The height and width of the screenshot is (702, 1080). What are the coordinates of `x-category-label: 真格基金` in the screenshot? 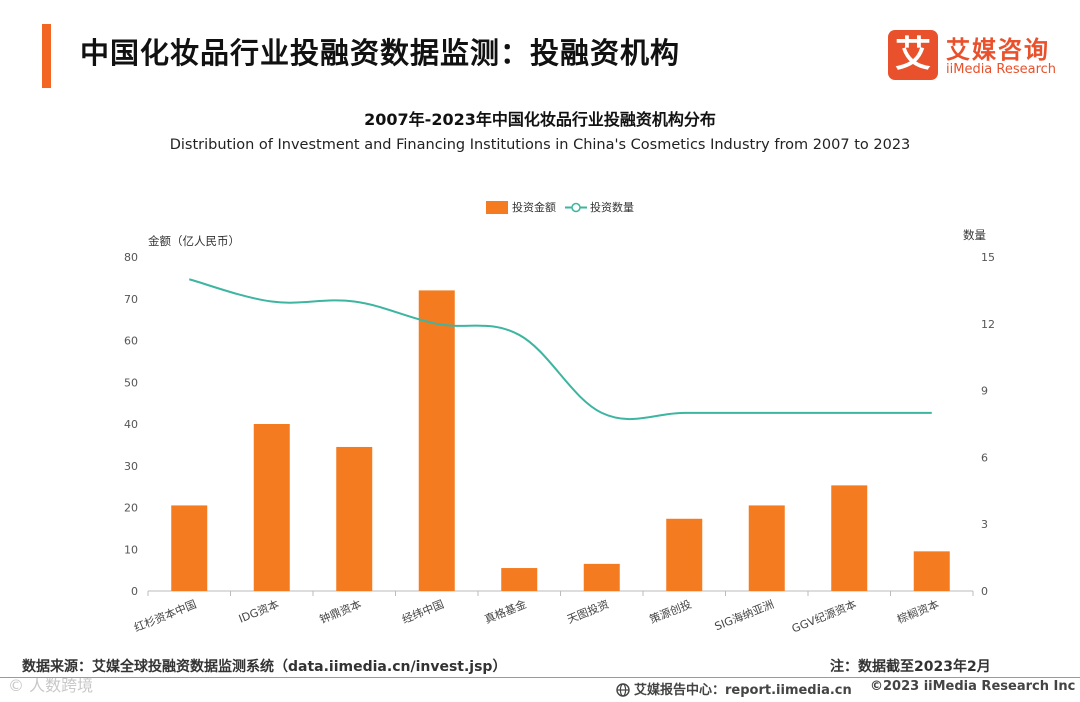 It's located at (505, 611).